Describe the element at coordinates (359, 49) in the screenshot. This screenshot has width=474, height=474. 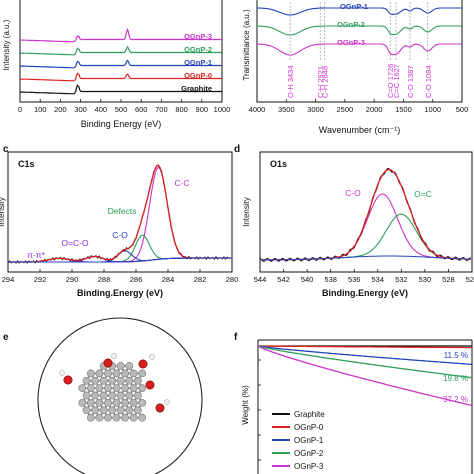
I see `panel-b-series-line` at that location.